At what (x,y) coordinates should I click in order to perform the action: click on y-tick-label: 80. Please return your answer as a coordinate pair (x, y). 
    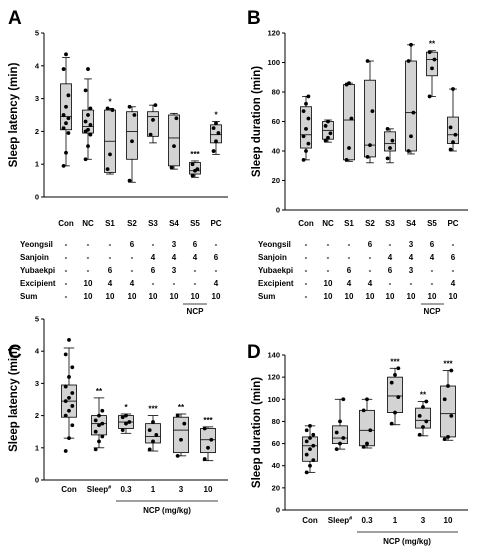
    Looking at the image, I should click on (276, 421).